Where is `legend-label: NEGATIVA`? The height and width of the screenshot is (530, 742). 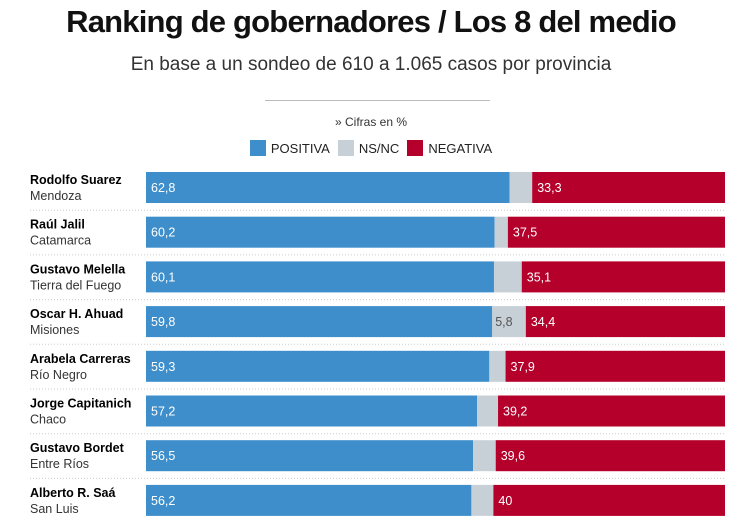 legend-label: NEGATIVA is located at coordinates (460, 148).